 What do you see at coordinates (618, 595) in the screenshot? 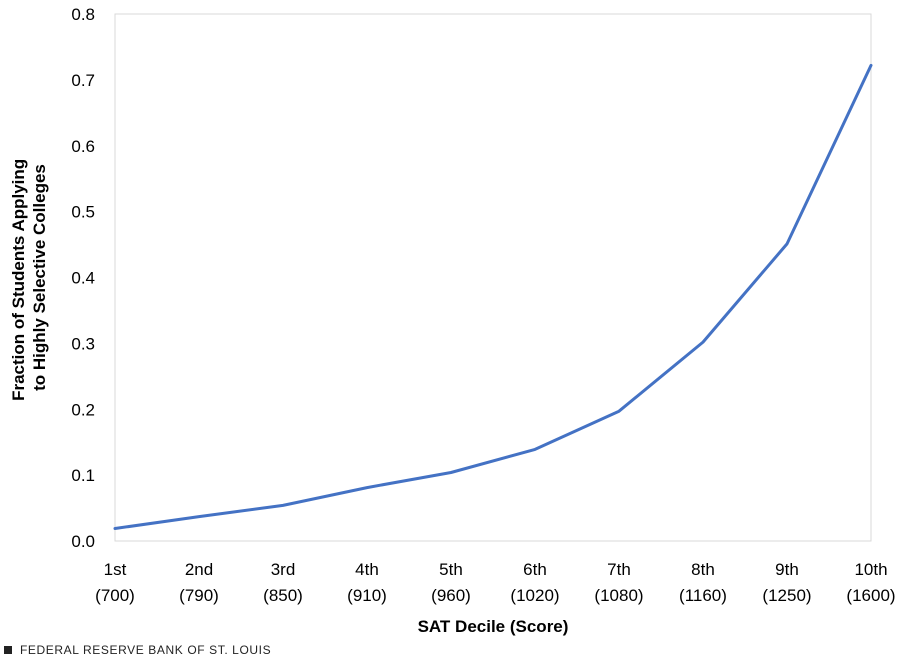
I see `x-tick-score-label: (1080)` at bounding box center [618, 595].